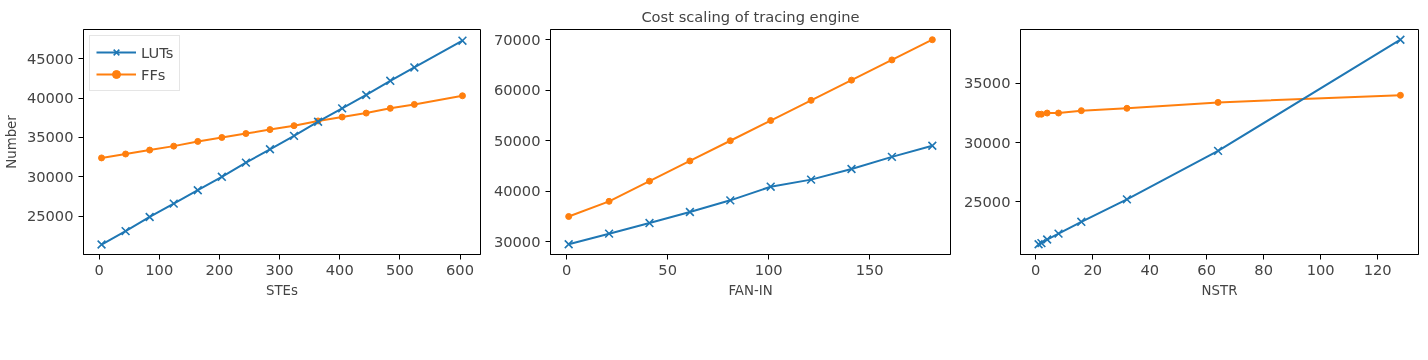 The width and height of the screenshot is (1428, 360). What do you see at coordinates (157, 52) in the screenshot?
I see `legend-label: LUTs` at bounding box center [157, 52].